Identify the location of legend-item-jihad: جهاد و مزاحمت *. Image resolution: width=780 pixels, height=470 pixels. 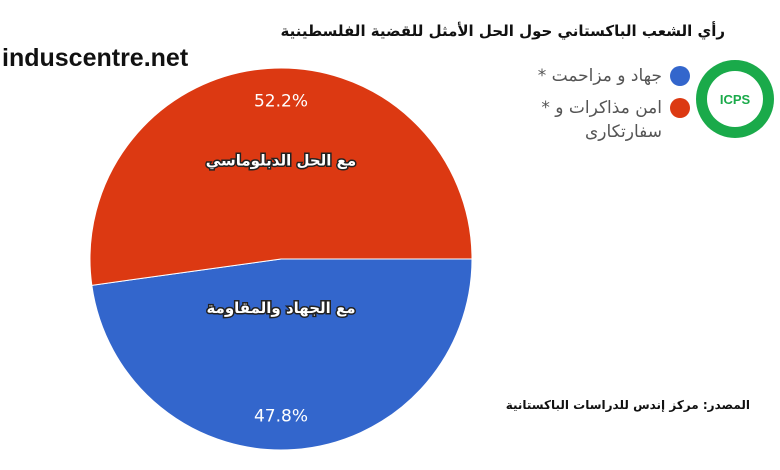
(600, 76).